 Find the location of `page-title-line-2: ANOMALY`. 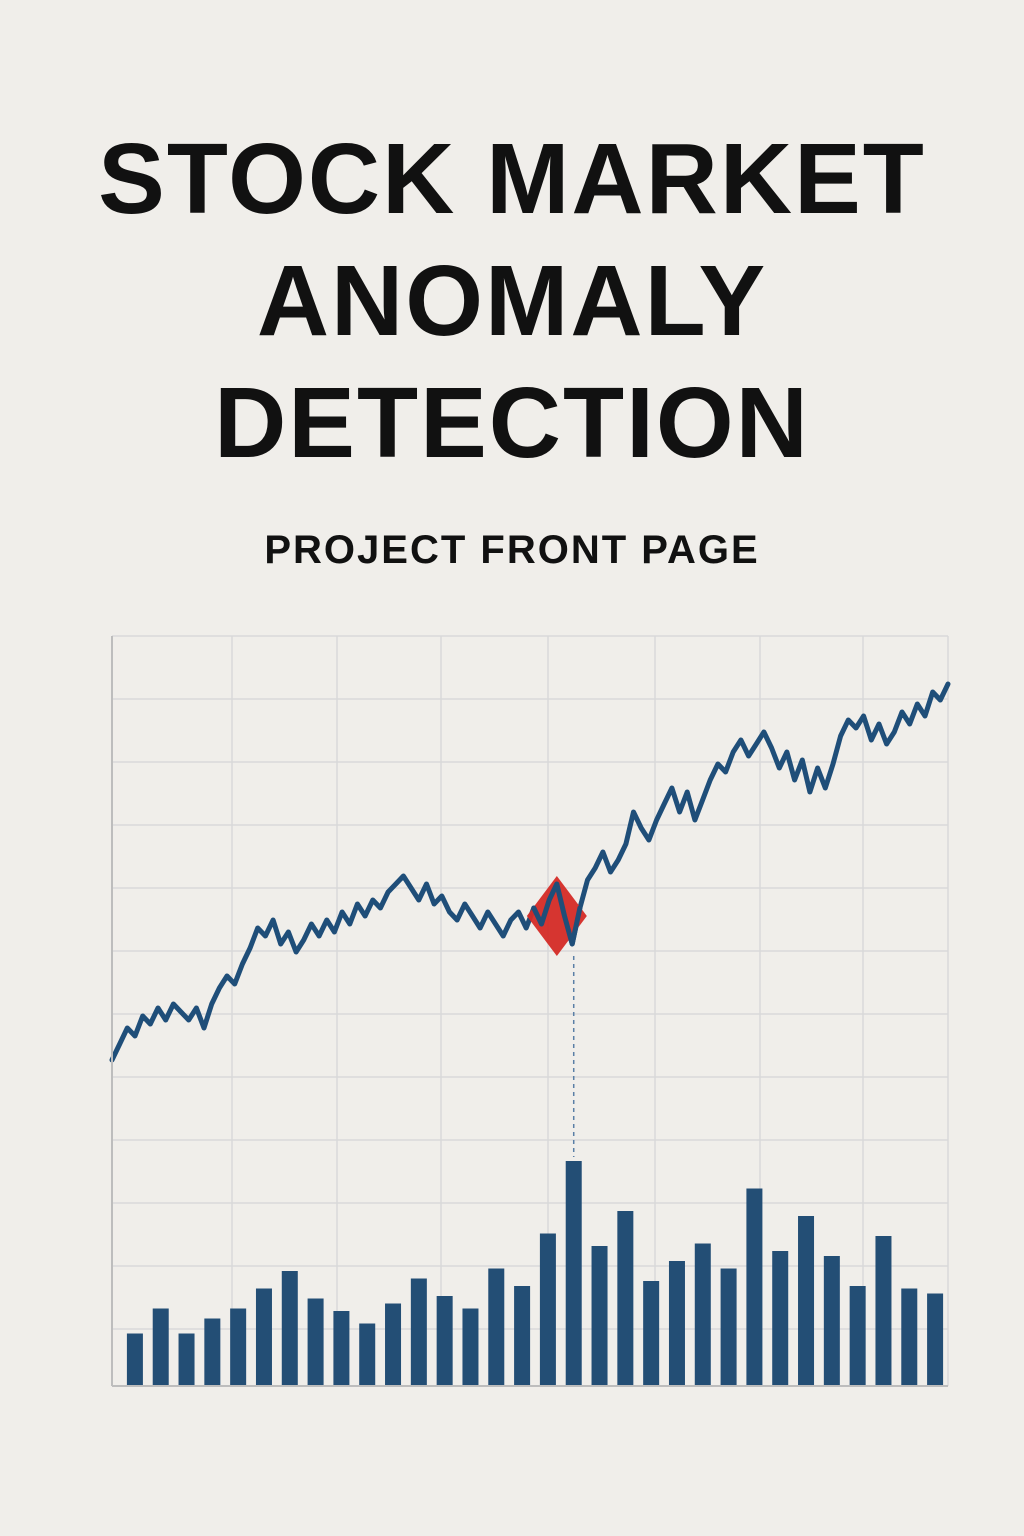

page-title-line-2: ANOMALY is located at coordinates (512, 301).